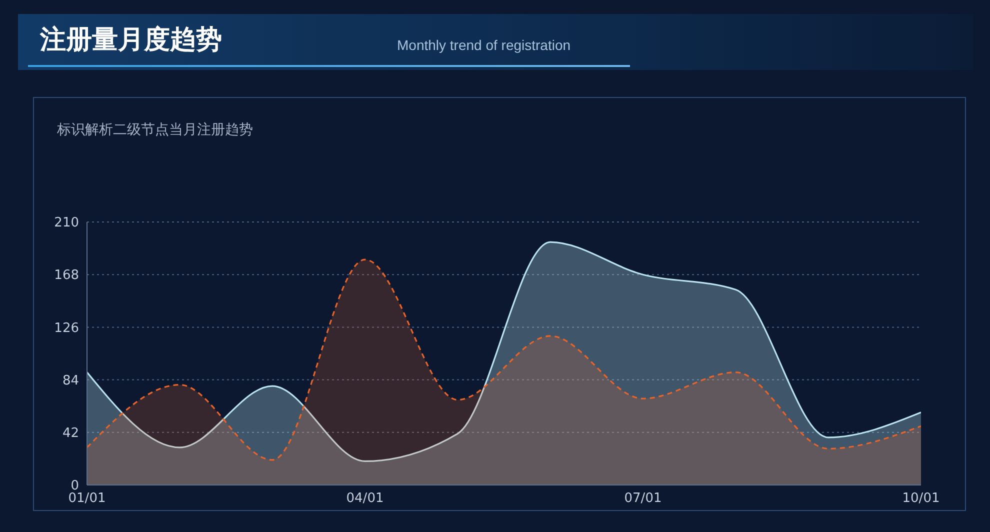 This screenshot has width=990, height=532. Describe the element at coordinates (66, 223) in the screenshot. I see `y-tick-label: 210` at that location.